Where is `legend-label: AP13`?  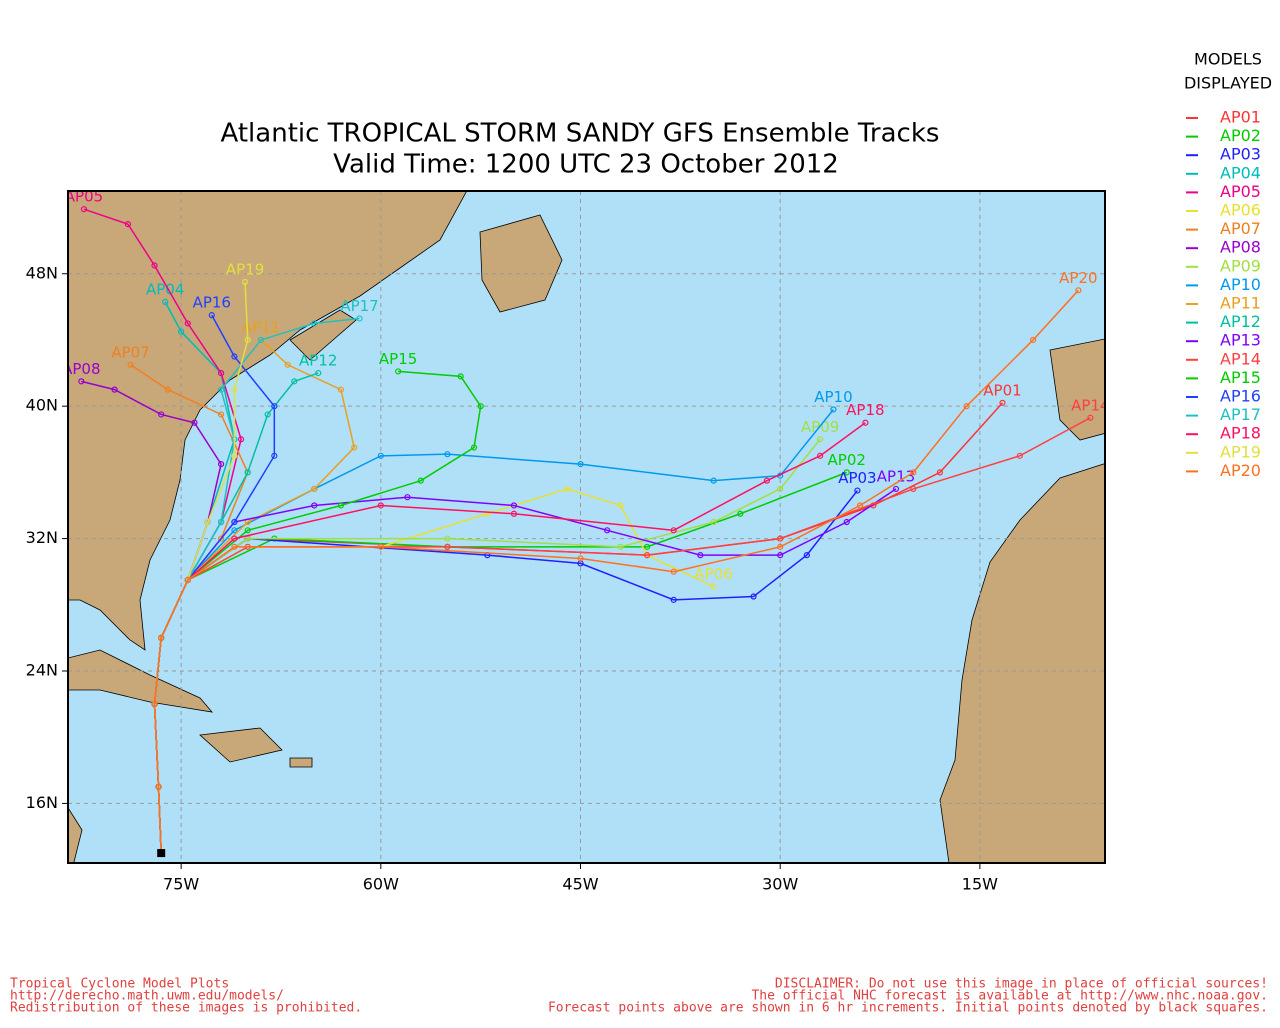 legend-label: AP13 is located at coordinates (1240, 340).